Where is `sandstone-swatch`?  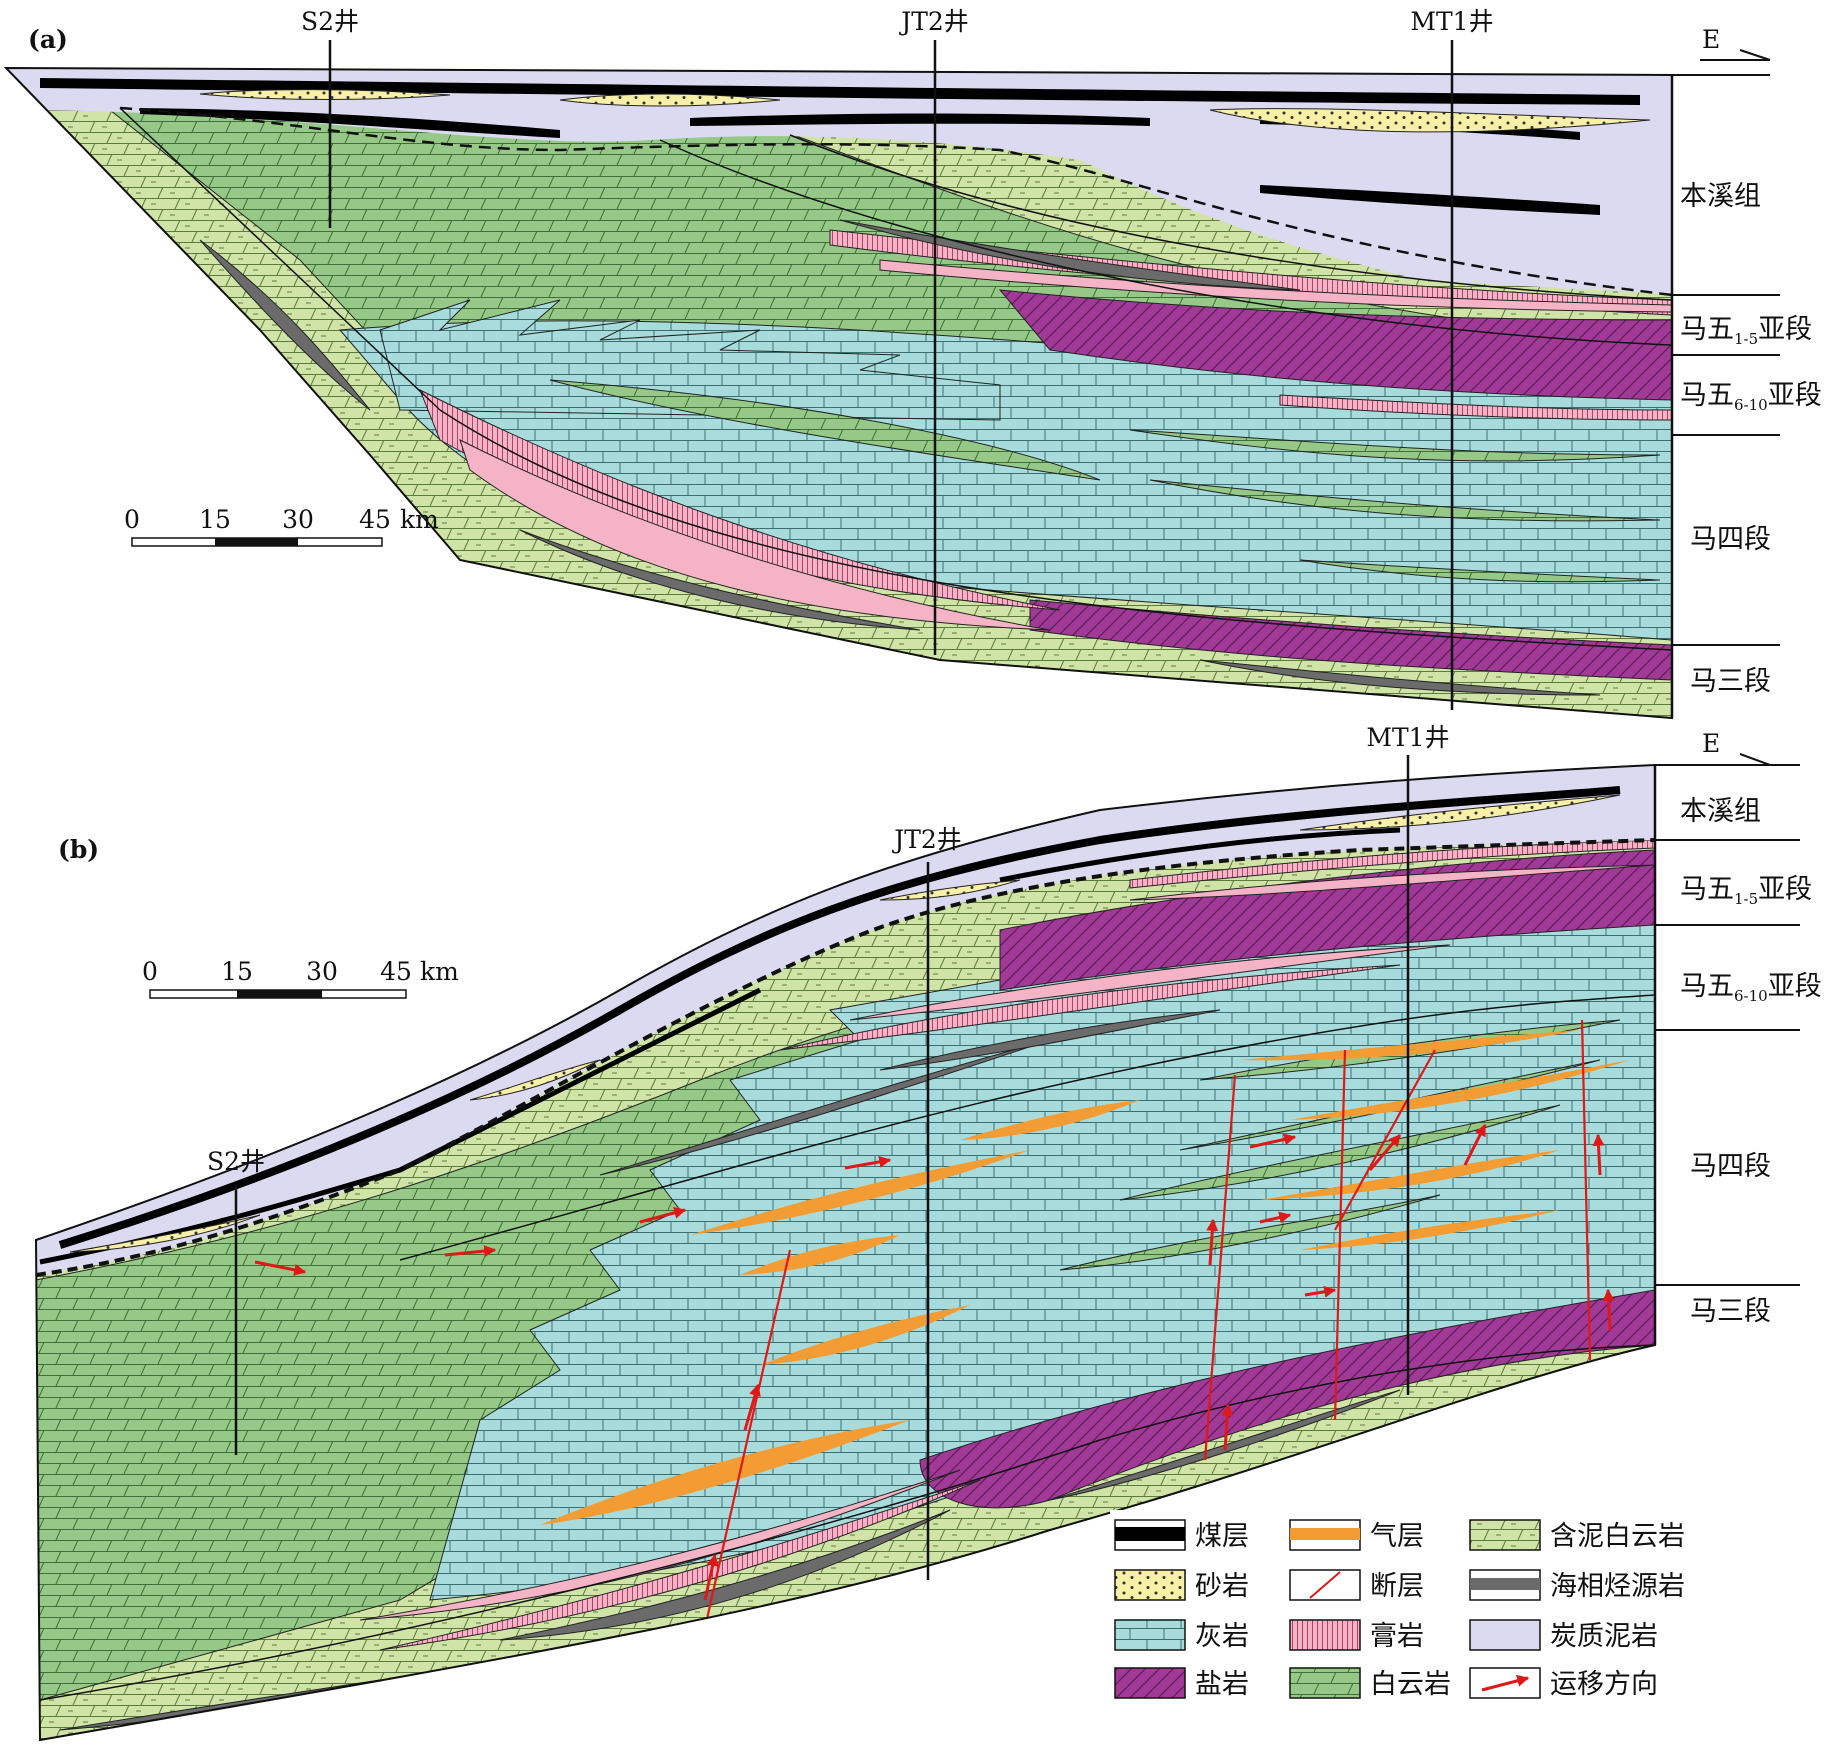 sandstone-swatch is located at coordinates (1150, 1585).